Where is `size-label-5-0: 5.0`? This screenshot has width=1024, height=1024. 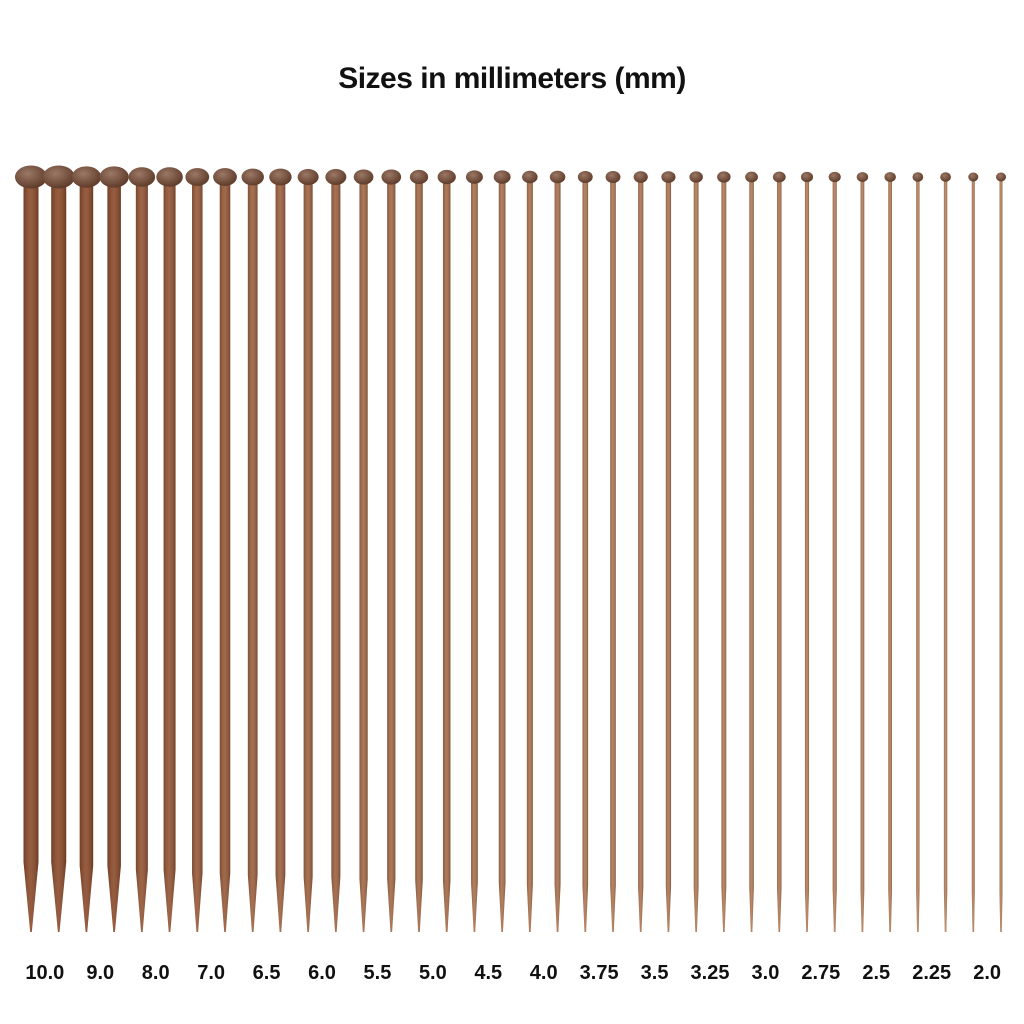 size-label-5-0: 5.0 is located at coordinates (432, 973).